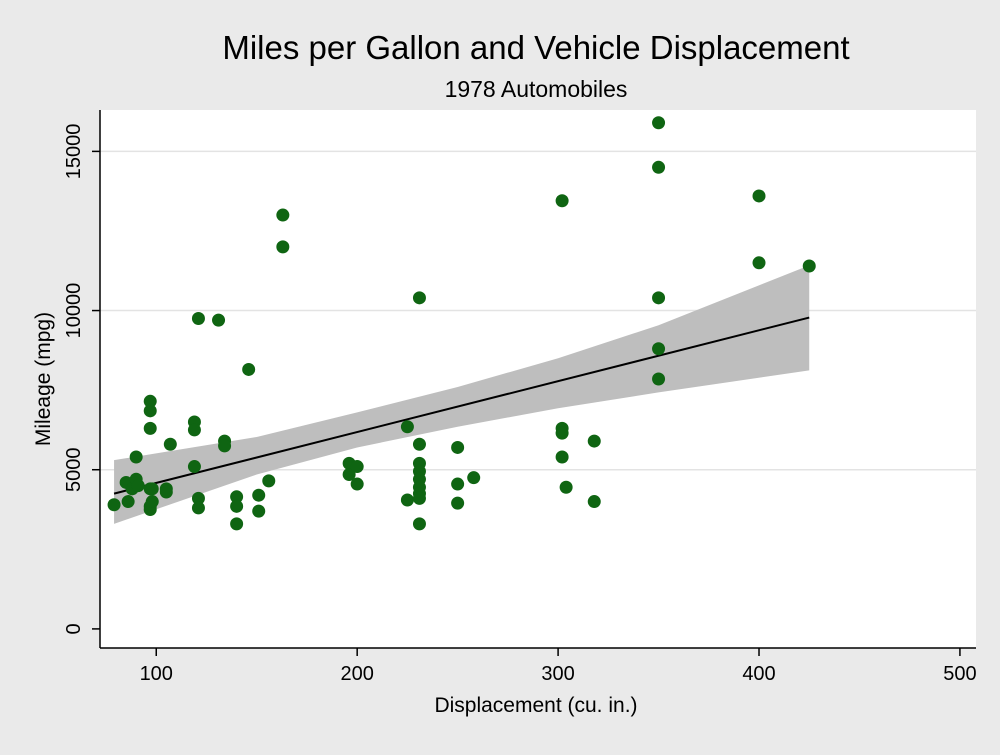  I want to click on x-tick-label: 400, so click(758, 674).